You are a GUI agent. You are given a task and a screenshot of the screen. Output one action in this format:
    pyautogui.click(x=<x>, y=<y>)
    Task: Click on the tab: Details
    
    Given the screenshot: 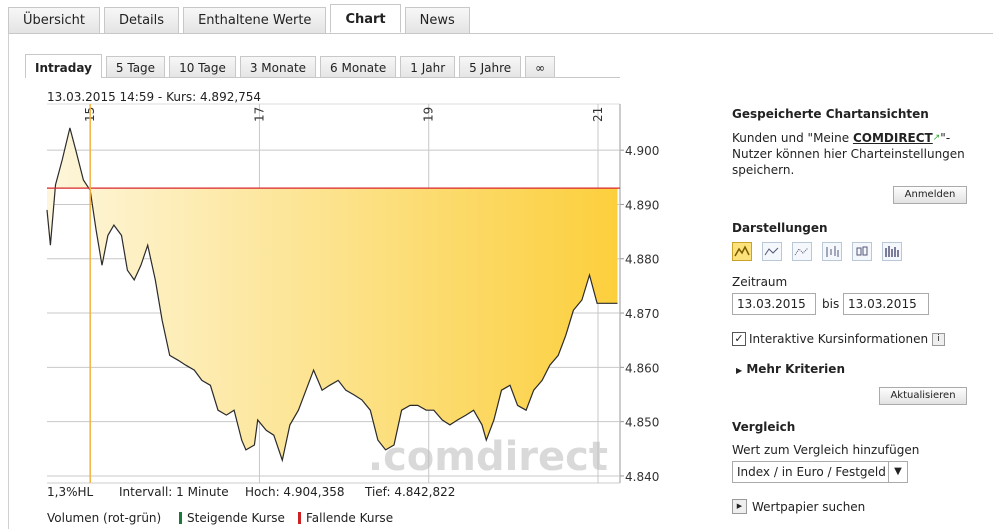 What is the action you would take?
    pyautogui.click(x=141, y=20)
    